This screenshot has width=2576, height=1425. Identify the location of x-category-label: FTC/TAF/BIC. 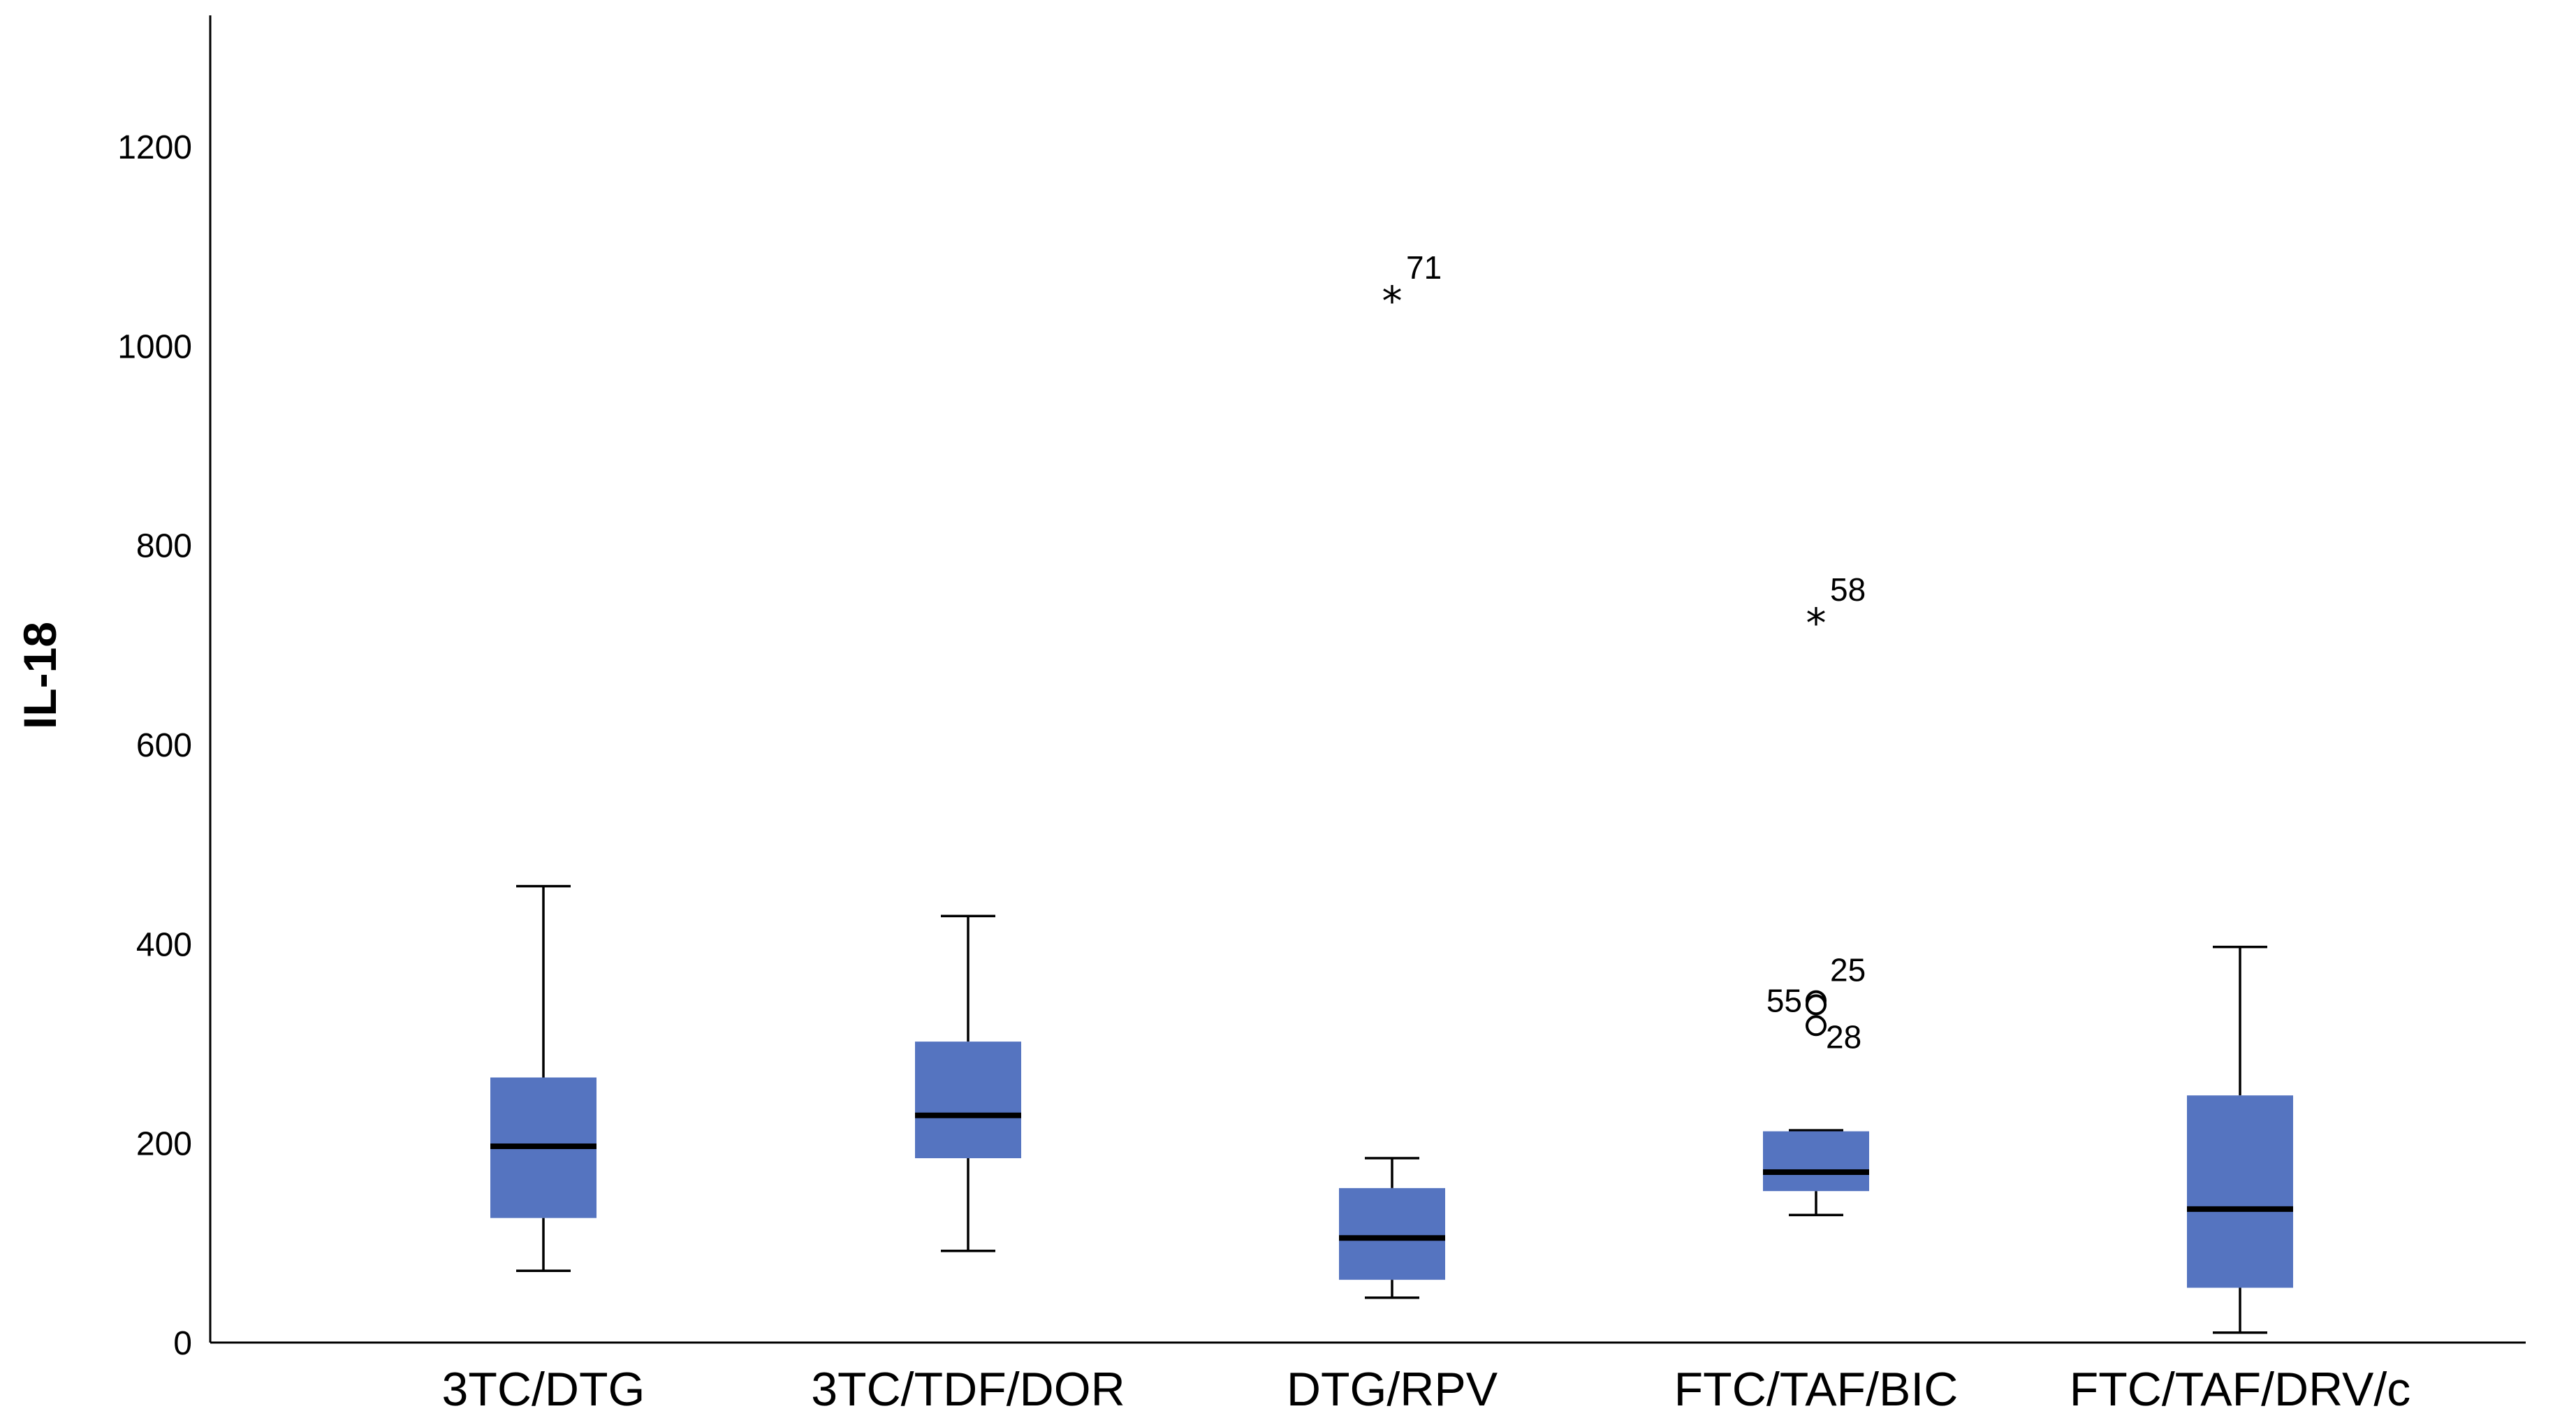
(1816, 1389).